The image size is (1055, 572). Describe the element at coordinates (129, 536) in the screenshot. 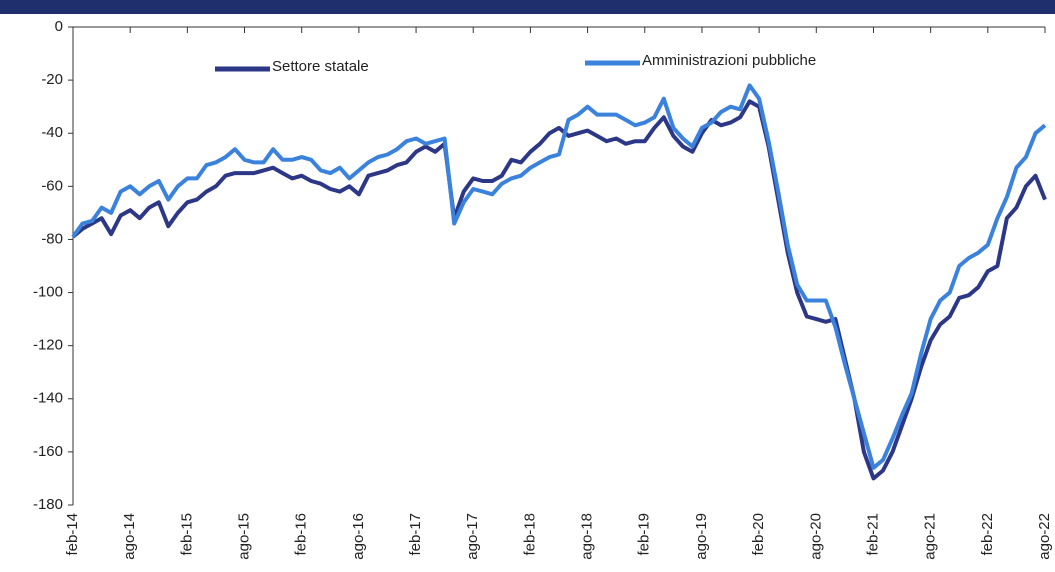

I see `x-tick-label: ago-14` at that location.